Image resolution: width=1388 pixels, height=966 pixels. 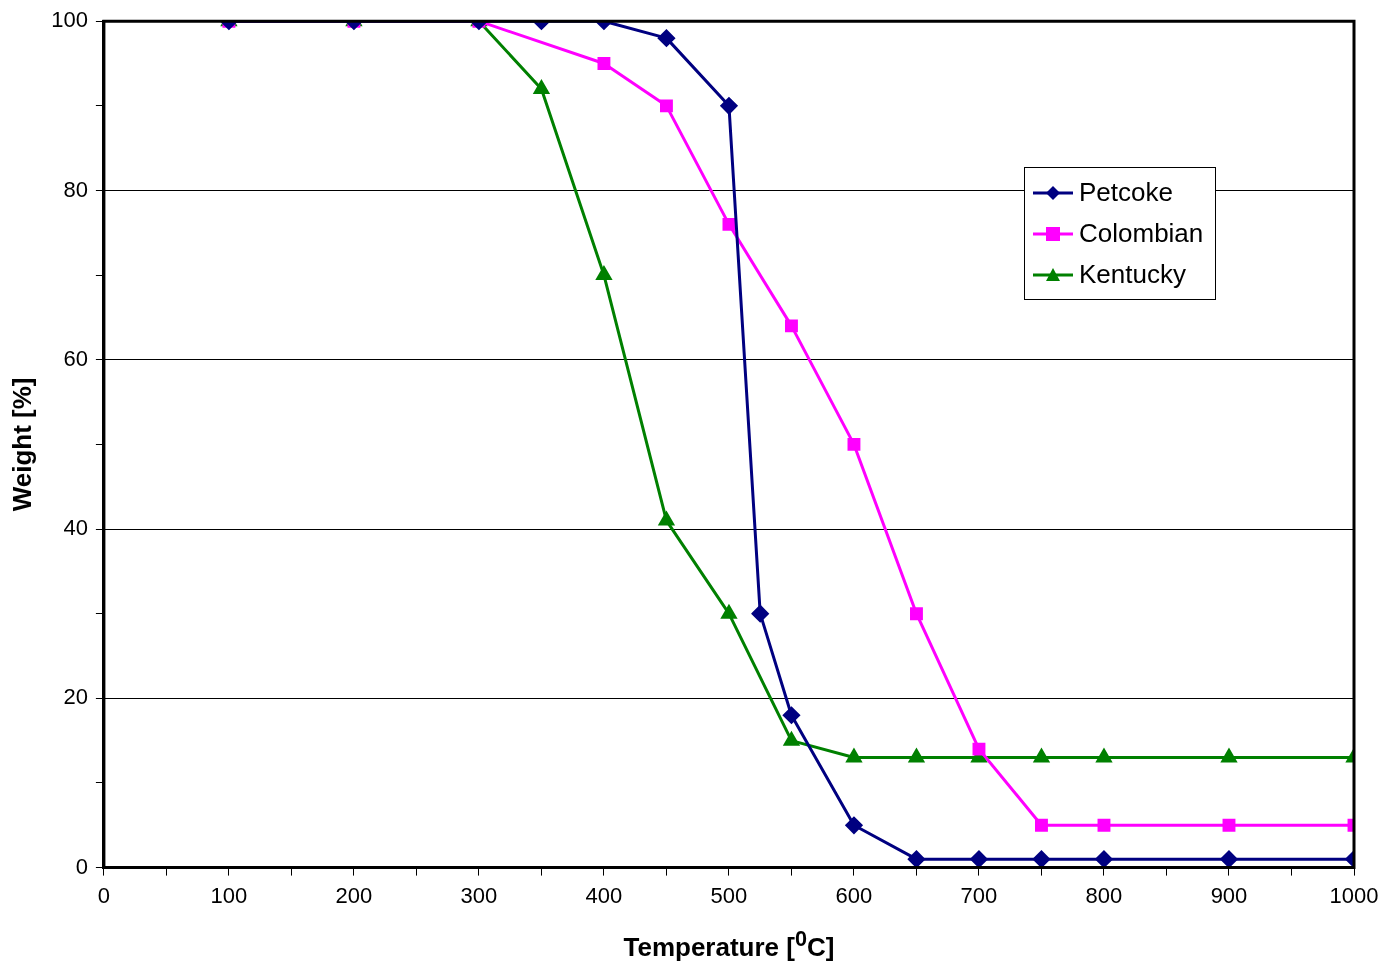 What do you see at coordinates (604, 895) in the screenshot?
I see `x-tick-label: 400` at bounding box center [604, 895].